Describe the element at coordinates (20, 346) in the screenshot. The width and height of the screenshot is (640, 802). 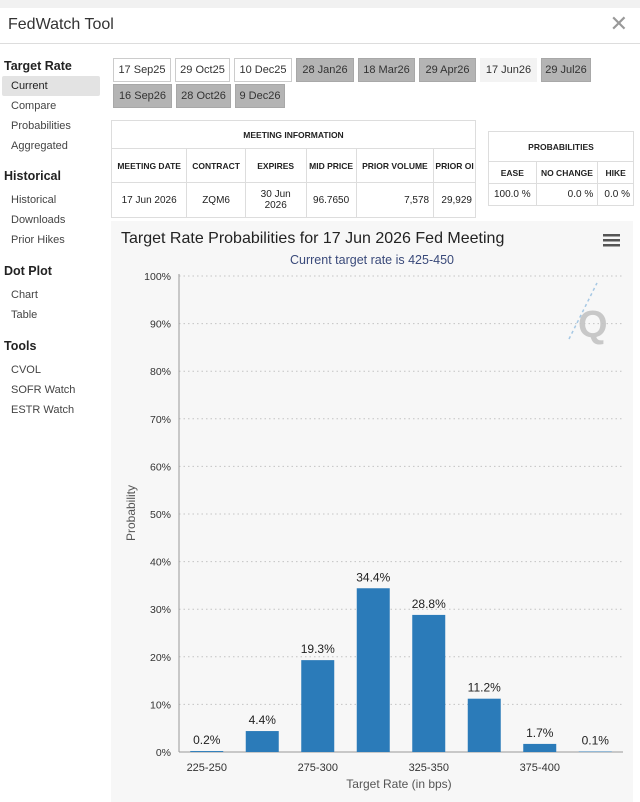
I see `sidebar-section-title: Tools` at that location.